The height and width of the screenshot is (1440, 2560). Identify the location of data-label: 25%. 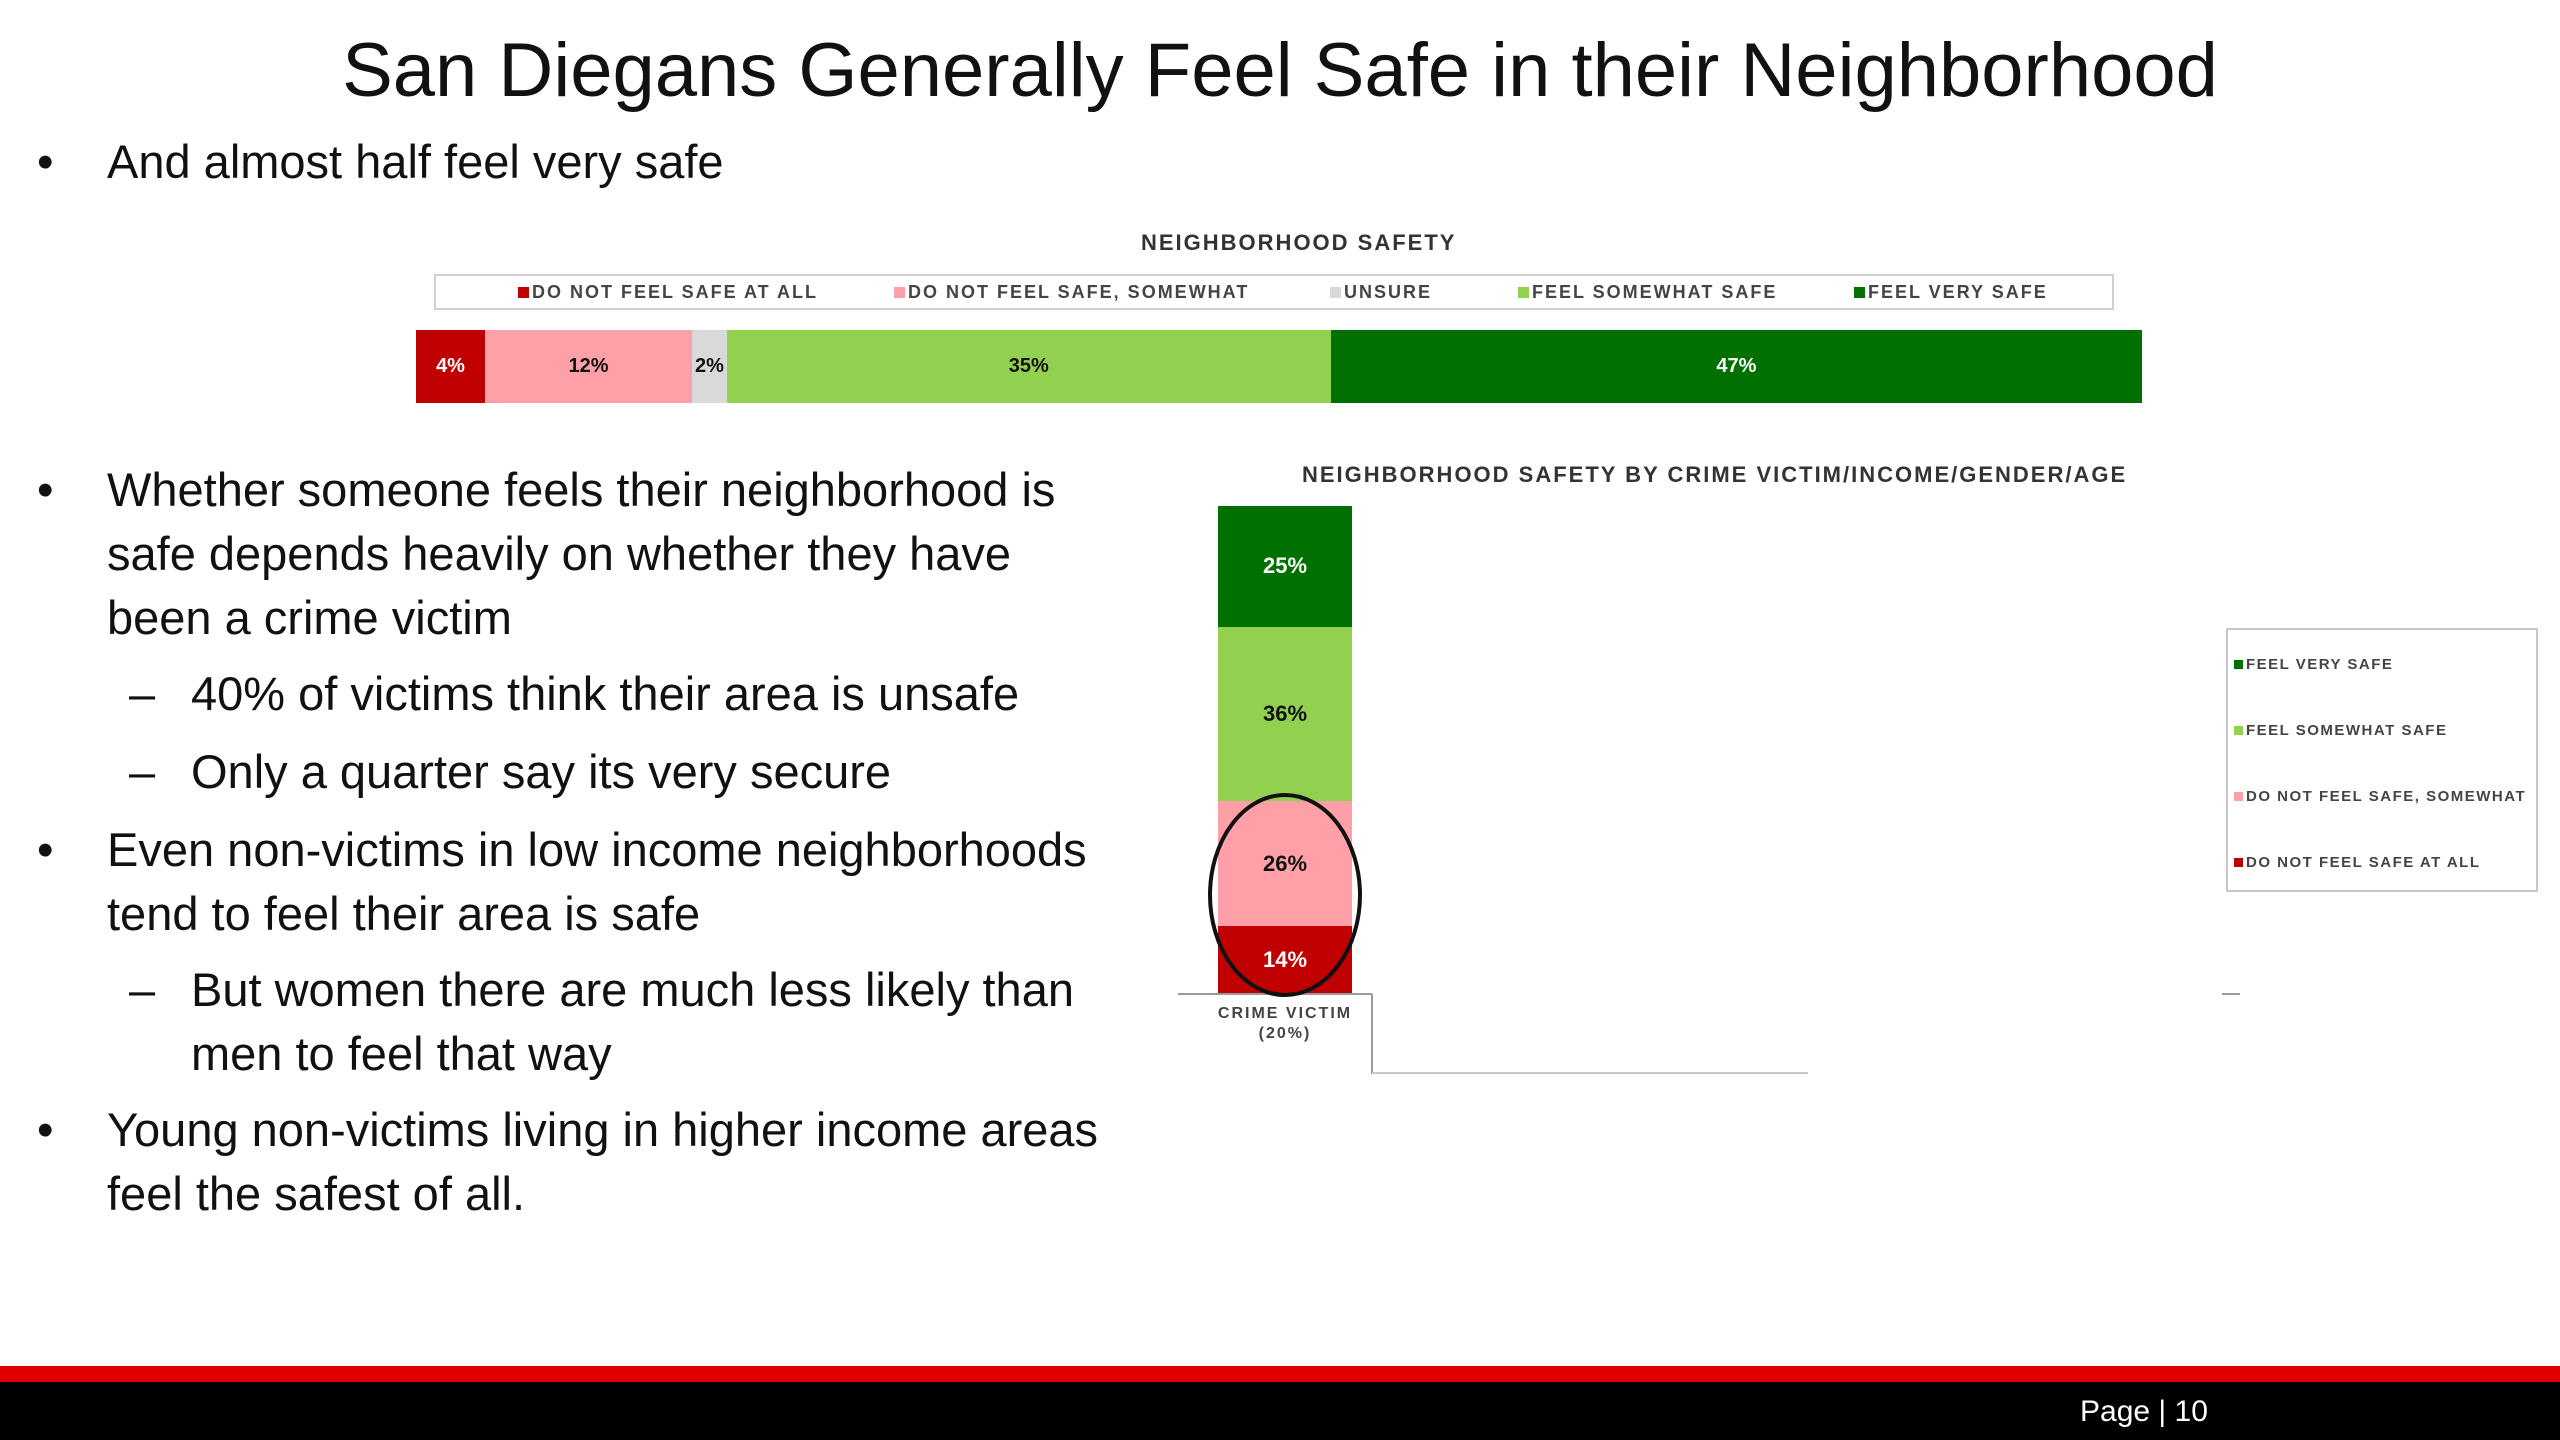
(1285, 566).